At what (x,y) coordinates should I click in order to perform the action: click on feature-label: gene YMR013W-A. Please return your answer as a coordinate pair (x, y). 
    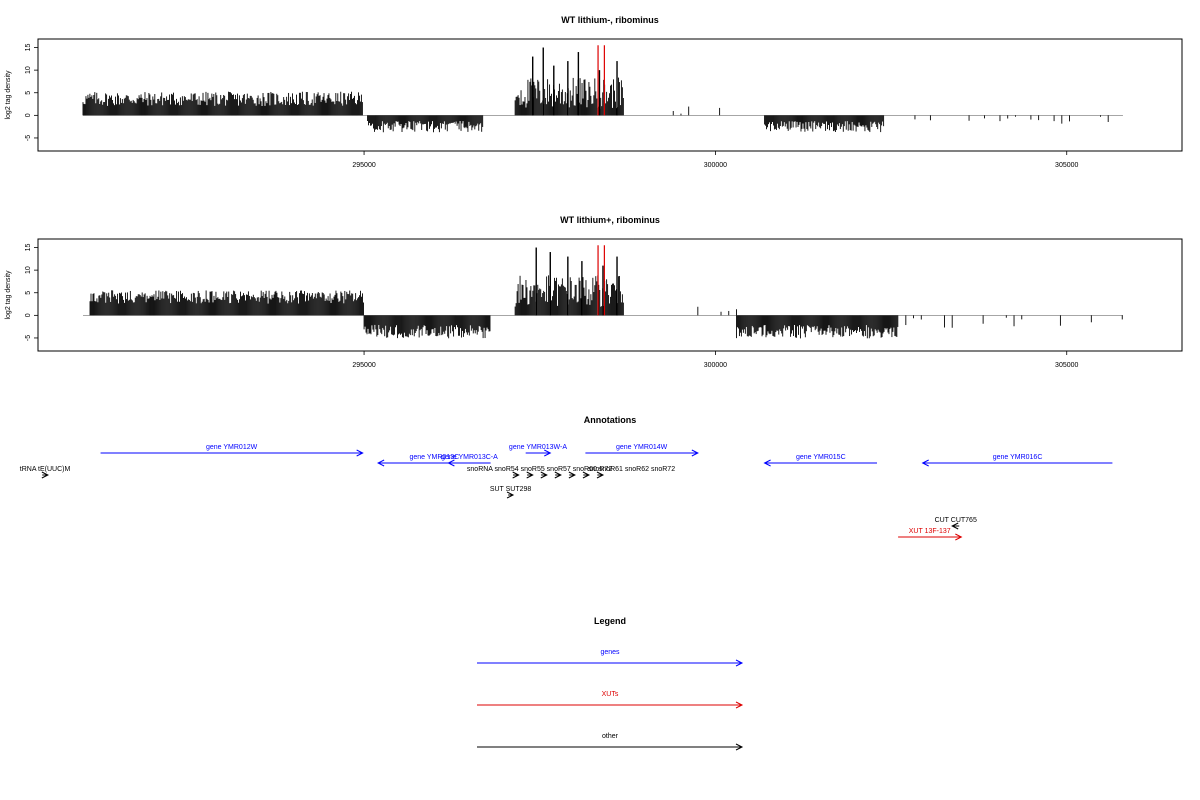
    Looking at the image, I should click on (538, 447).